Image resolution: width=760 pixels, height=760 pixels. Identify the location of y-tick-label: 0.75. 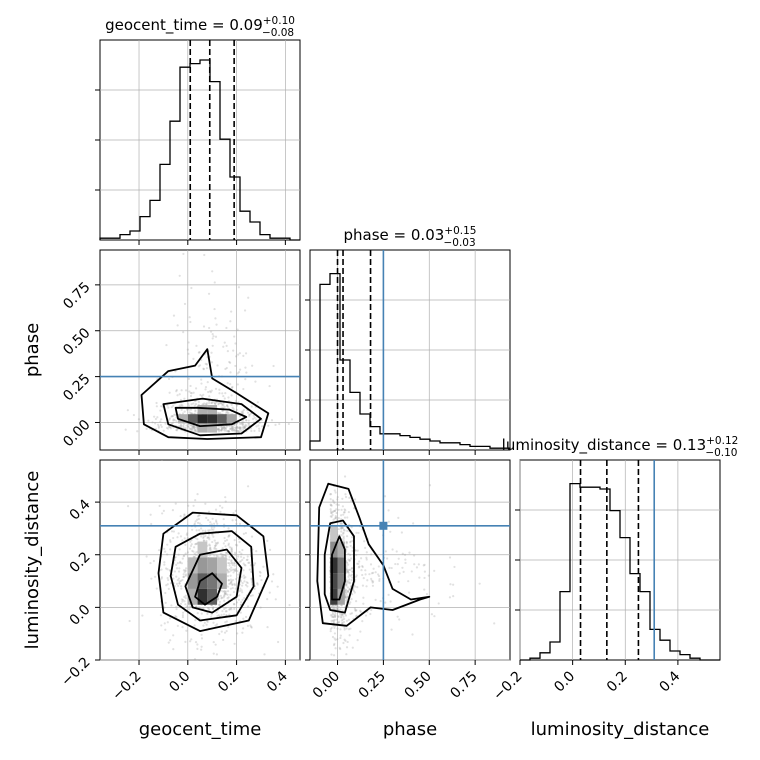
(76, 295).